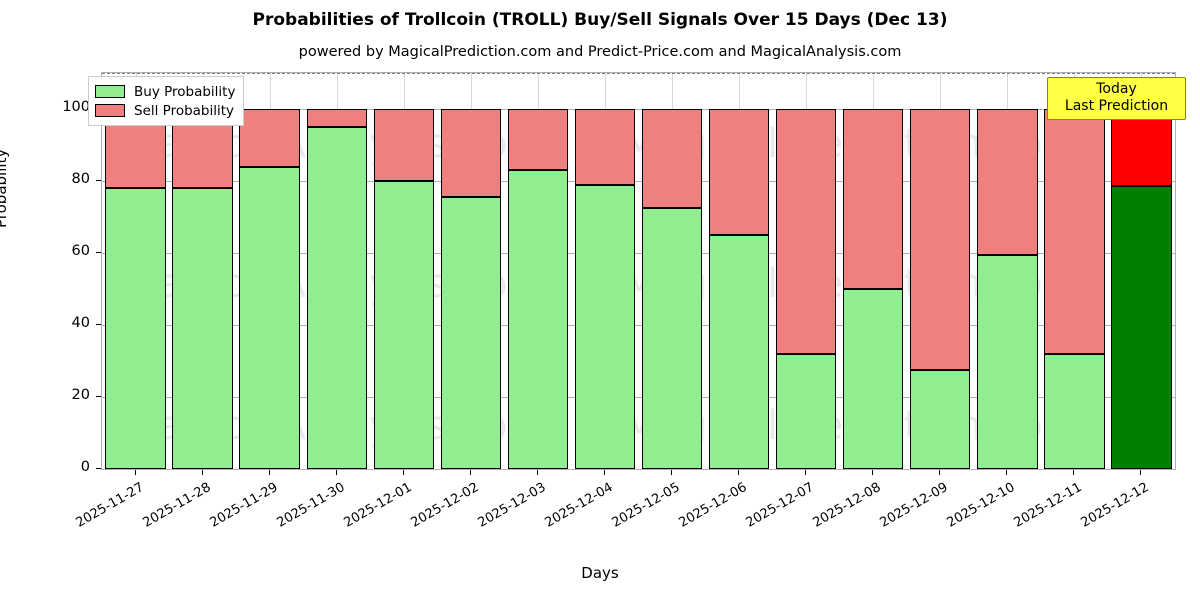  What do you see at coordinates (638, 73) in the screenshot?
I see `threshold-dashed-line` at bounding box center [638, 73].